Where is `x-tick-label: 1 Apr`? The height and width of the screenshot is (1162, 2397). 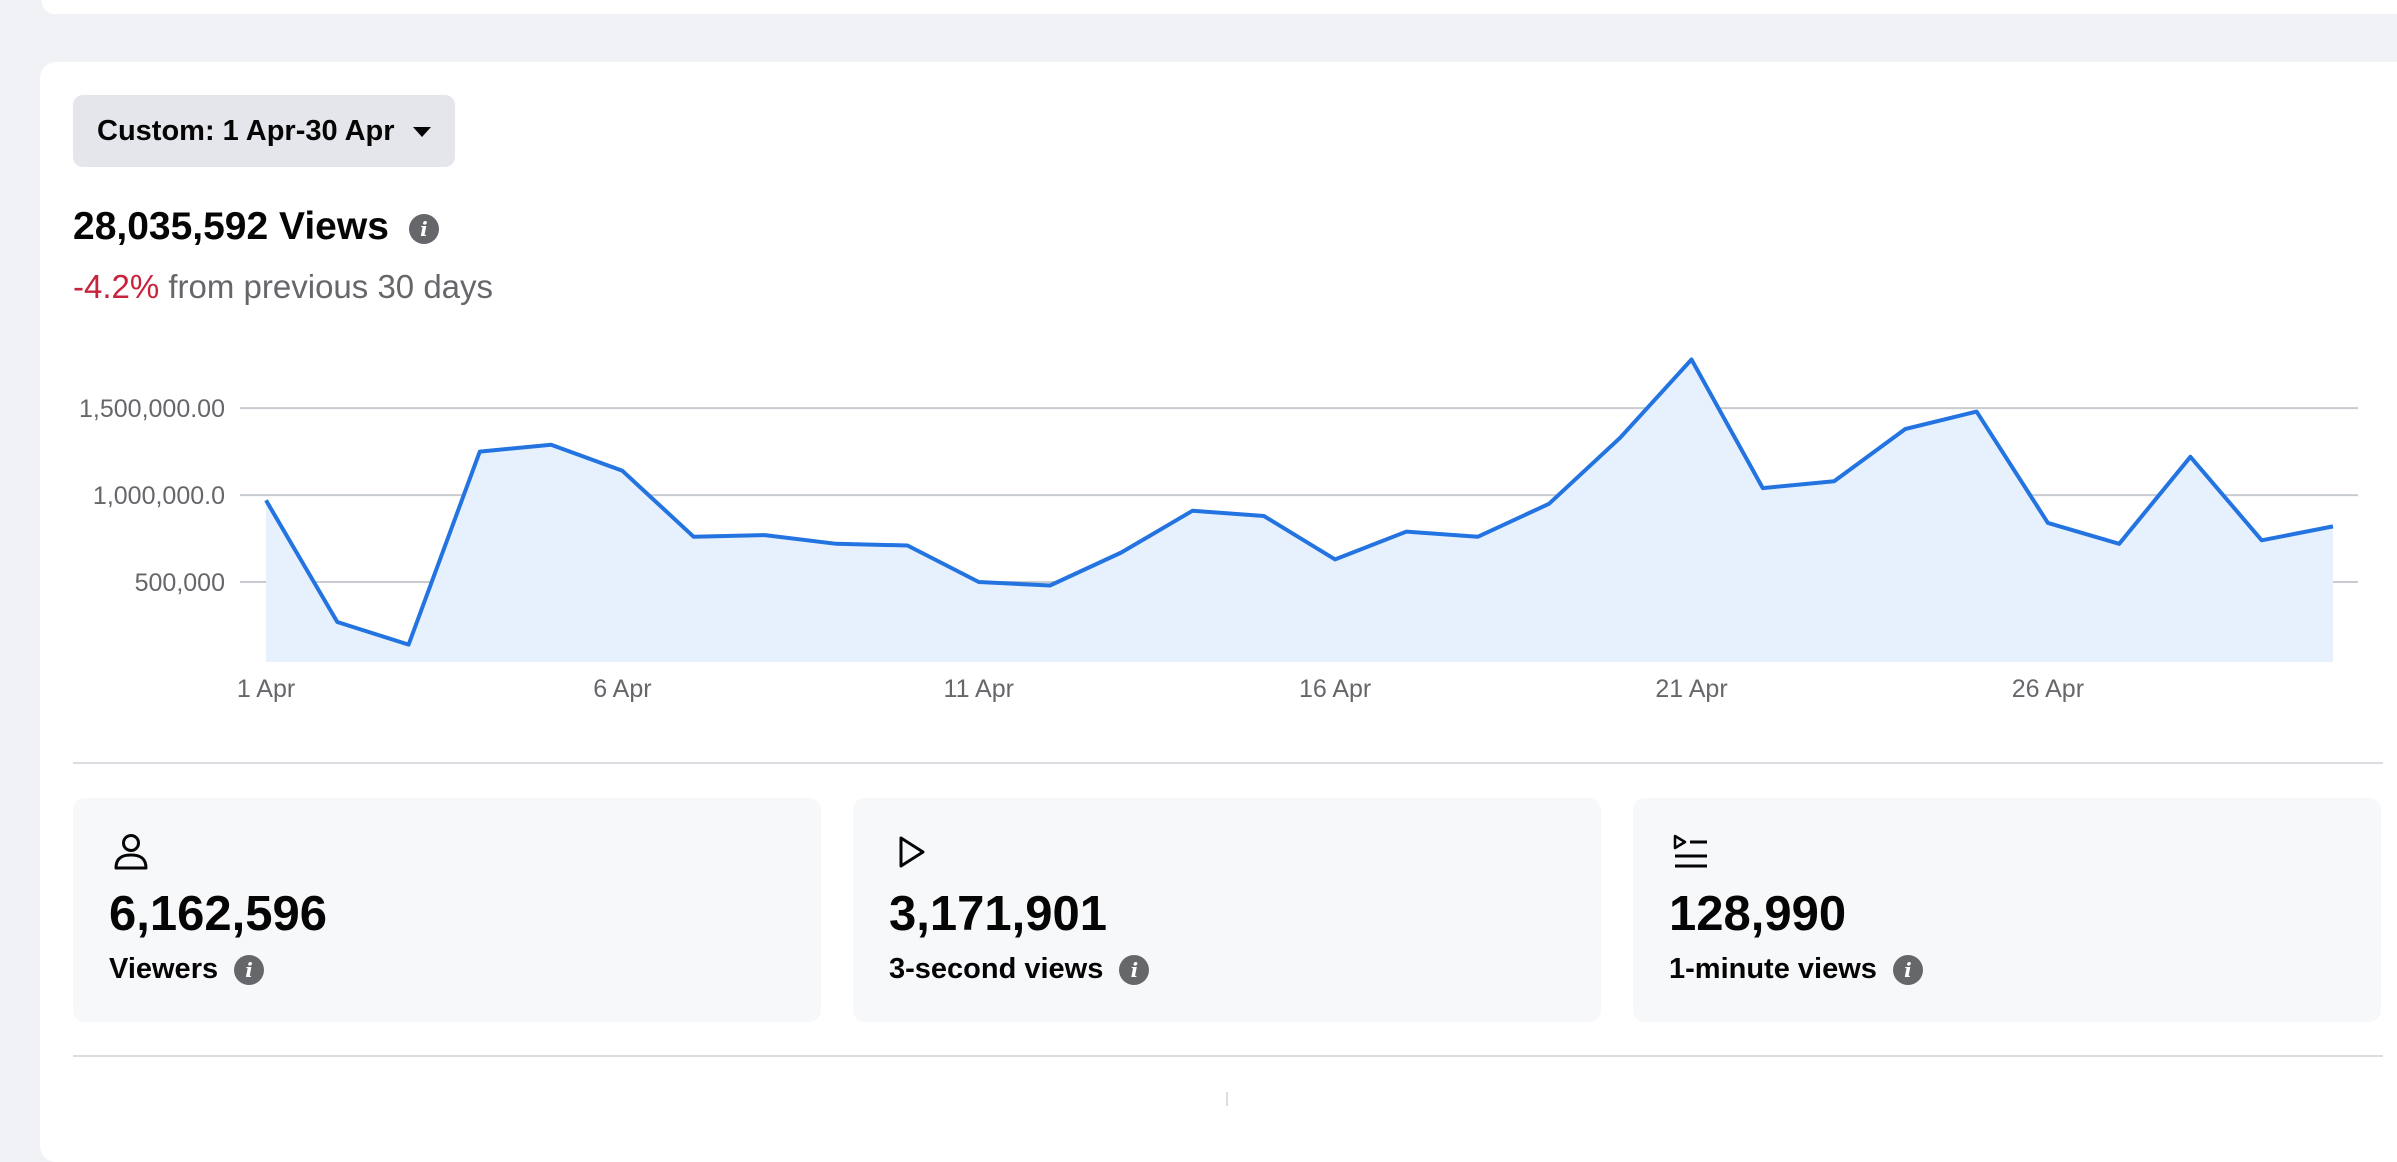
x-tick-label: 1 Apr is located at coordinates (266, 689).